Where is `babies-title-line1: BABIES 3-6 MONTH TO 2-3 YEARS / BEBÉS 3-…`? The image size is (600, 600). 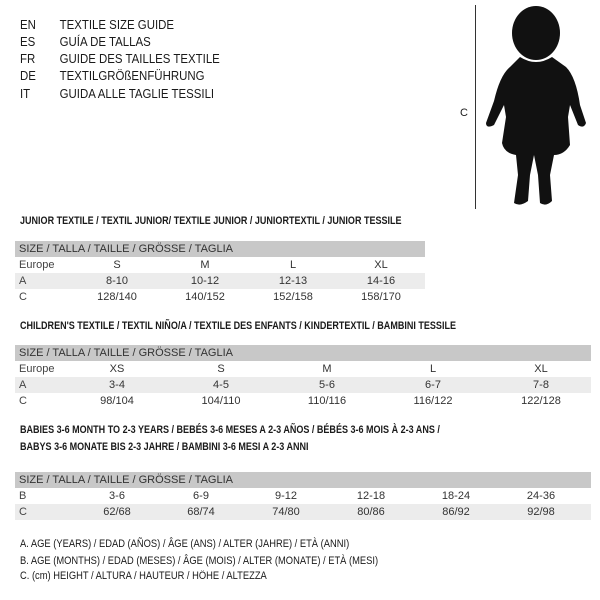 babies-title-line1: BABIES 3-6 MONTH TO 2-3 YEARS / BEBÉS 3-… is located at coordinates (230, 430).